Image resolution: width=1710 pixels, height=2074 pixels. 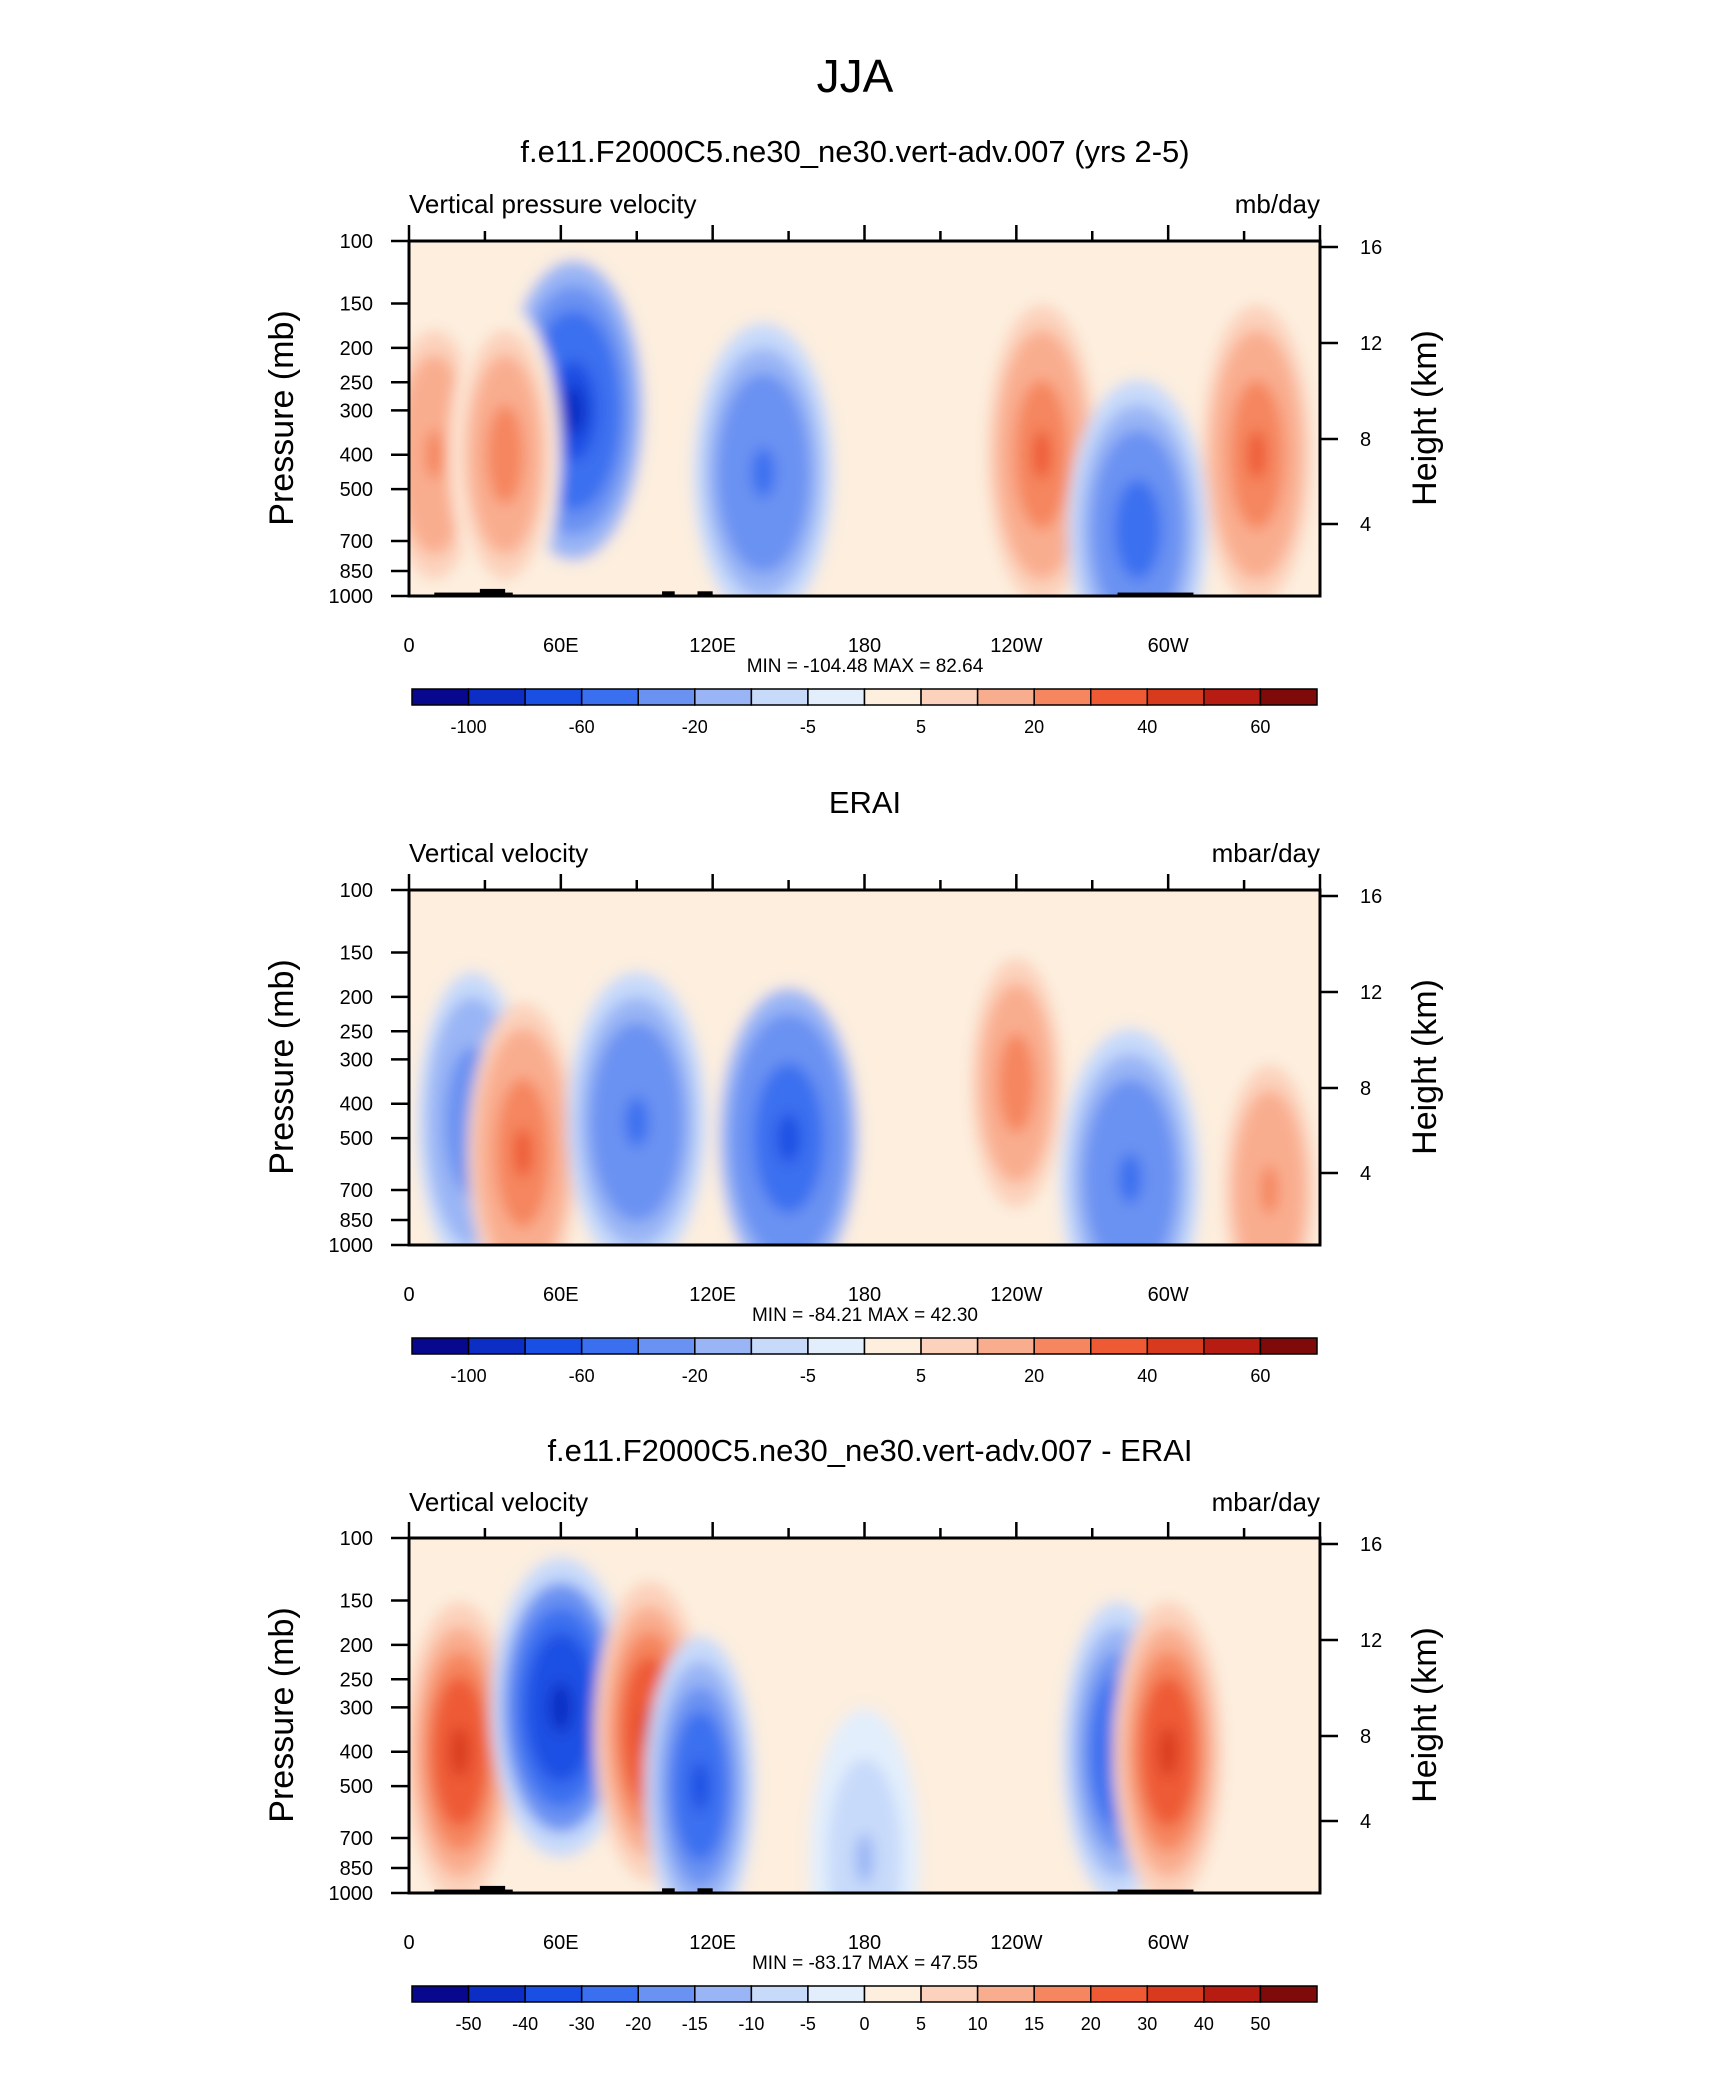 What do you see at coordinates (1425, 1067) in the screenshot?
I see `panel-2-ylabel-height: Height (km)` at bounding box center [1425, 1067].